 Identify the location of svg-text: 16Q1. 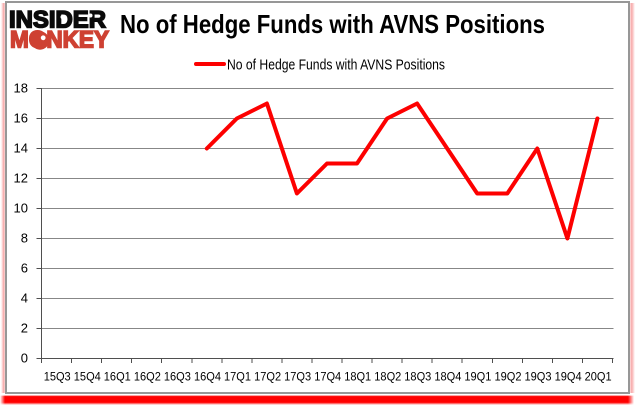
(117, 377).